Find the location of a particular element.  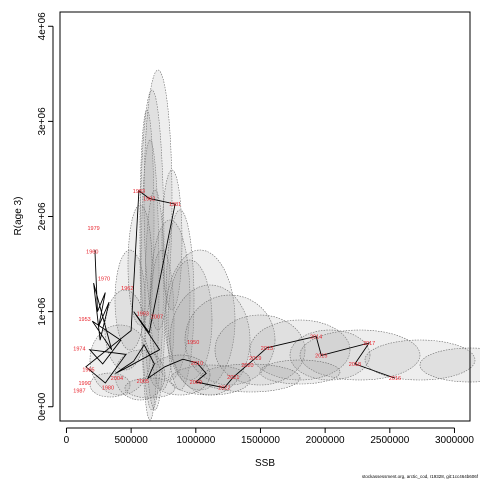

year-point-label: 2009 is located at coordinates (196, 383).